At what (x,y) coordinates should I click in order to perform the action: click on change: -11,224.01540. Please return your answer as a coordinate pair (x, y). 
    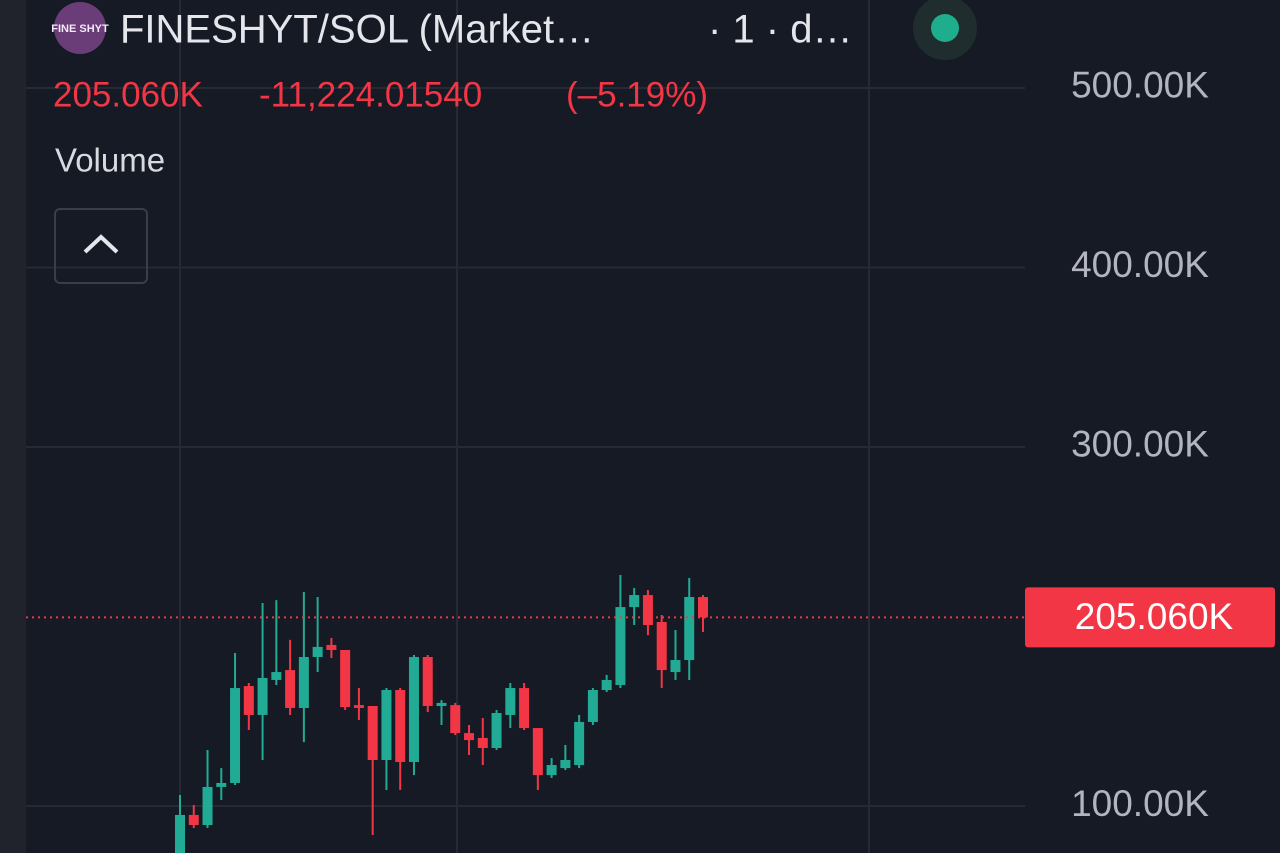
    Looking at the image, I should click on (370, 94).